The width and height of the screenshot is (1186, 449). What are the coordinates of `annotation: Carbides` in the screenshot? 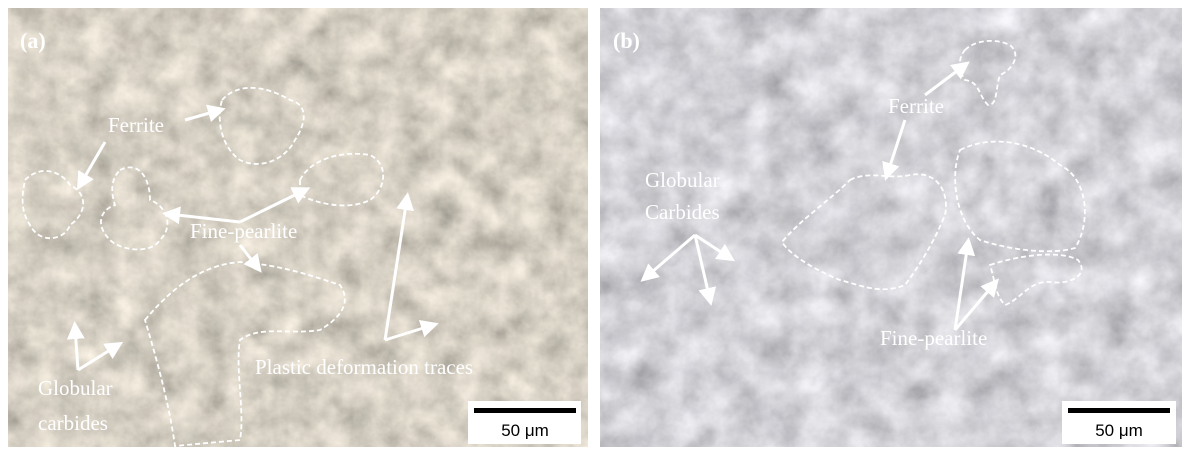 It's located at (682, 212).